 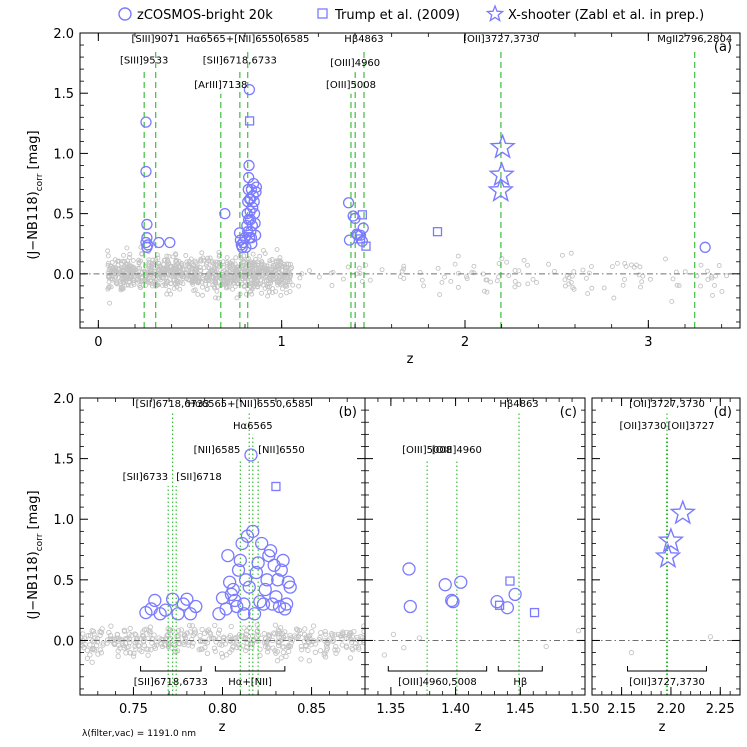 What do you see at coordinates (568, 412) in the screenshot?
I see `panel-tag: (c)` at bounding box center [568, 412].